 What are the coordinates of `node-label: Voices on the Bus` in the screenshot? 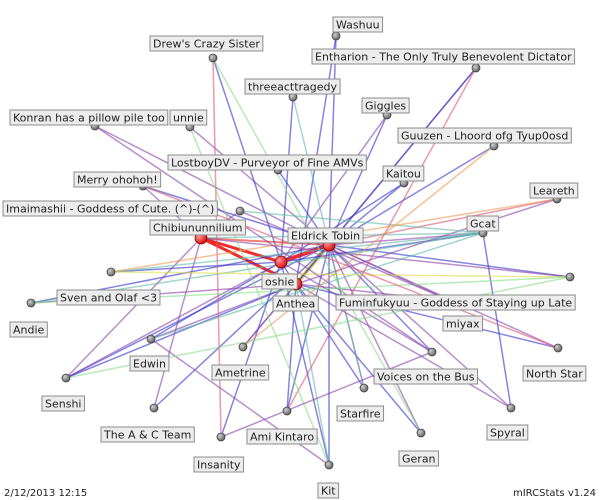 It's located at (426, 377).